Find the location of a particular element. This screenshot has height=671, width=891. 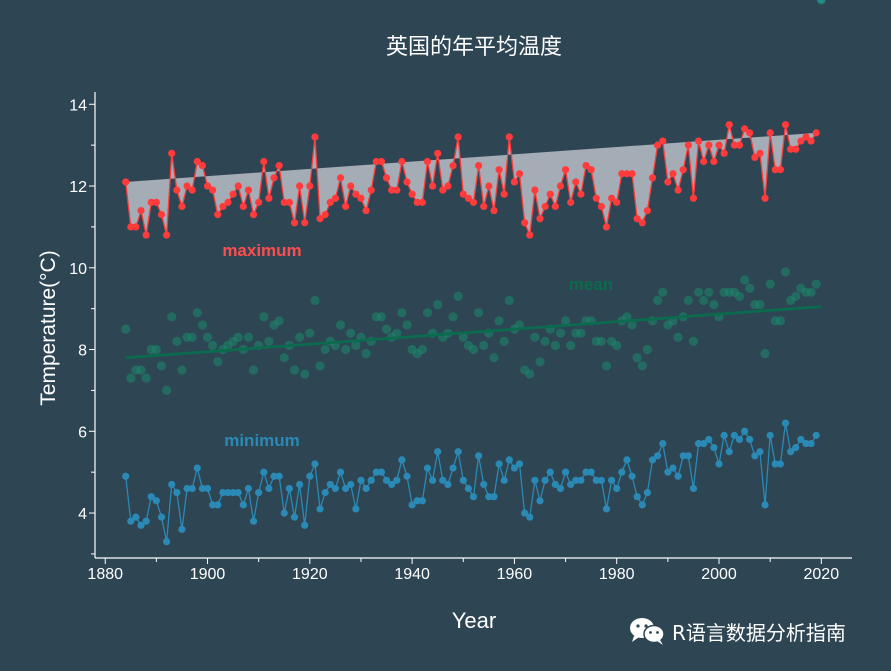

point-maximum-1936 is located at coordinates (392, 190).